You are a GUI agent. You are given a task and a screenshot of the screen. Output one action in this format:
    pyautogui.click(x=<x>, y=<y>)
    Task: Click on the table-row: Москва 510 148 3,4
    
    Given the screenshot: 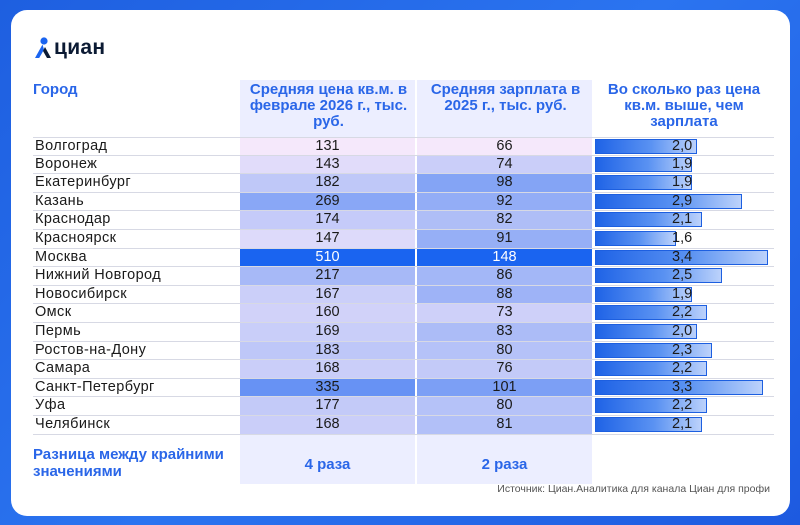 What is the action you would take?
    pyautogui.click(x=403, y=258)
    